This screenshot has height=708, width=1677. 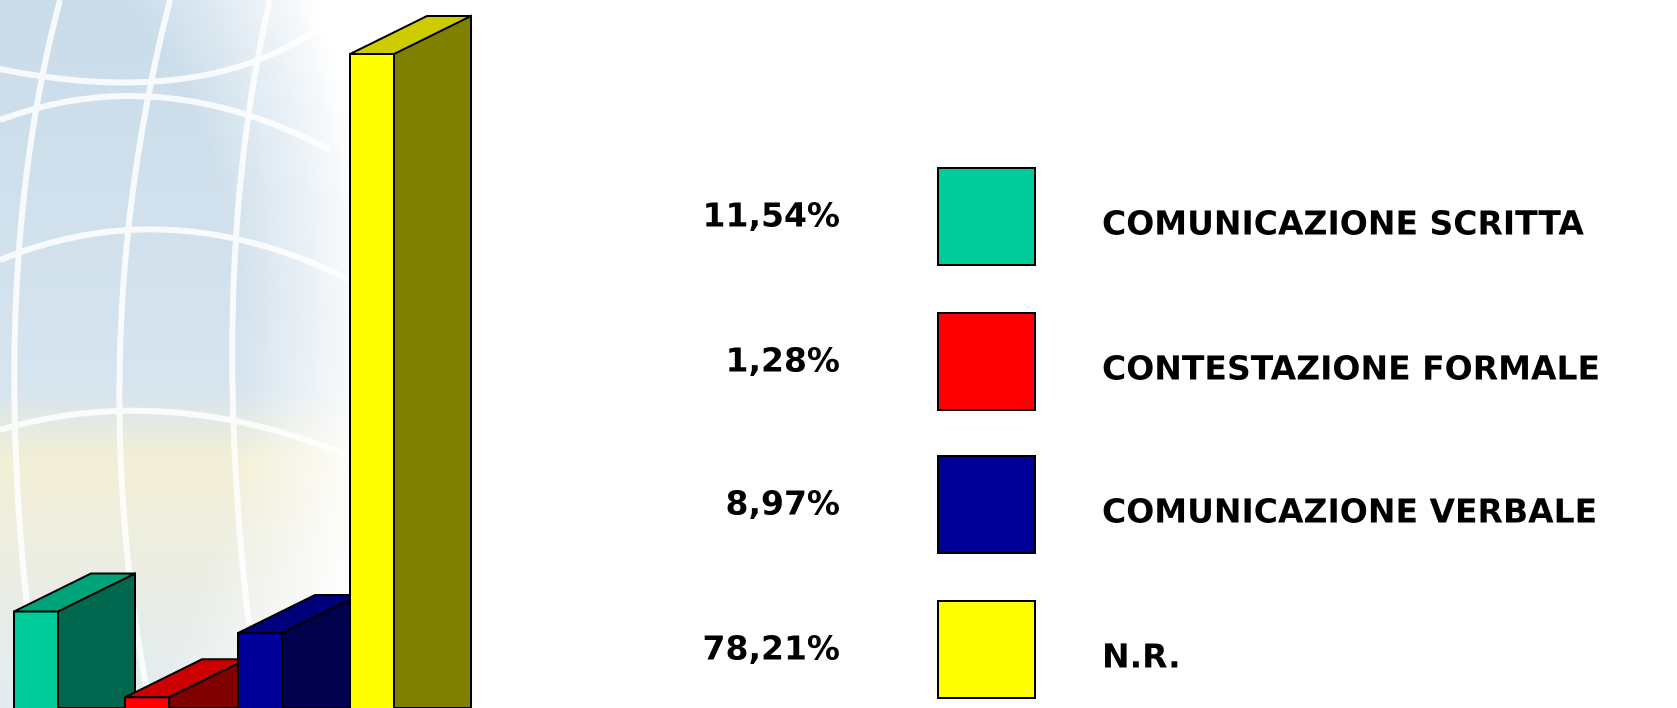 I want to click on value-label: 8,97%, so click(x=783, y=503).